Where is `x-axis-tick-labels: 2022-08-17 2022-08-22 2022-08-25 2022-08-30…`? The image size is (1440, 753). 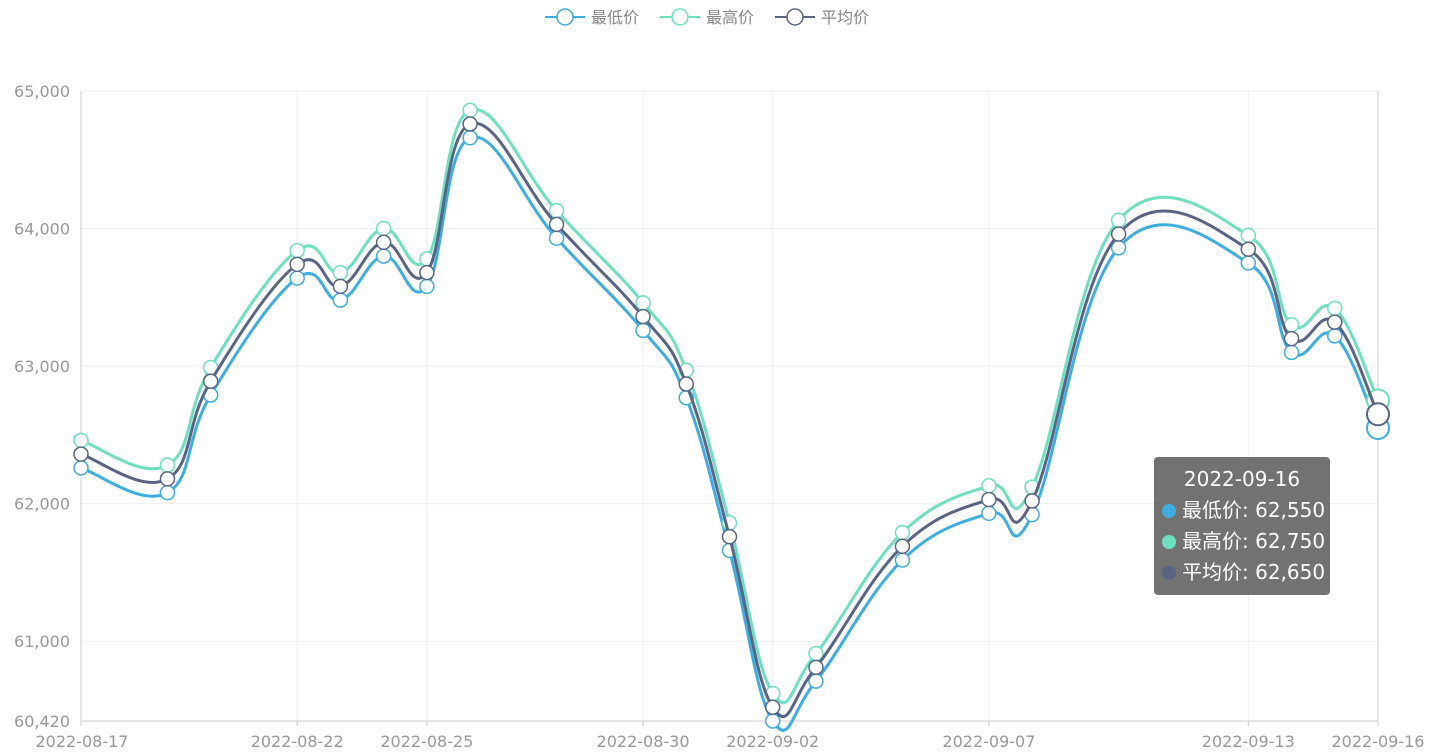 x-axis-tick-labels: 2022-08-17 2022-08-22 2022-08-25 2022-08-30… is located at coordinates (730, 741).